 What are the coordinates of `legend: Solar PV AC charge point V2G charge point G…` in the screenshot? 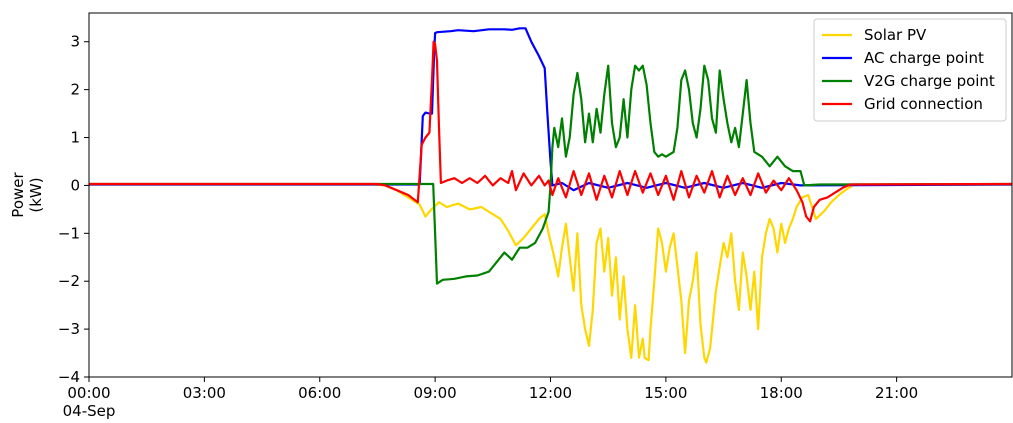 It's located at (910, 70).